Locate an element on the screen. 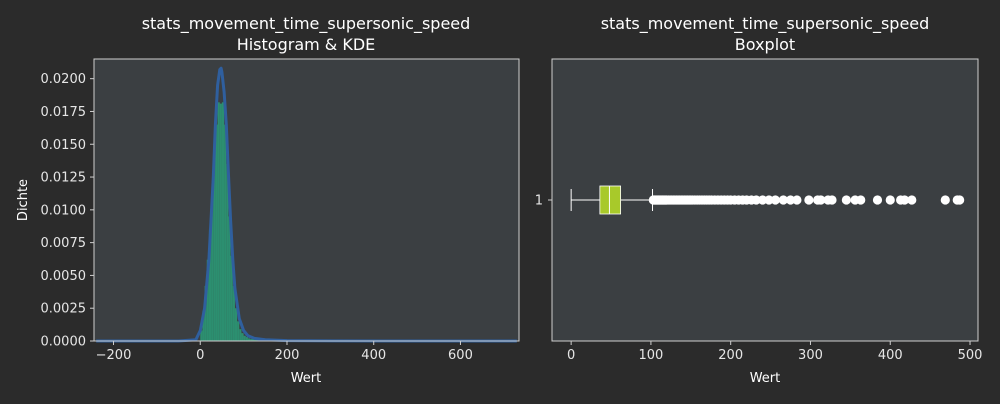 The image size is (1000, 404). box-iqr is located at coordinates (610, 200).